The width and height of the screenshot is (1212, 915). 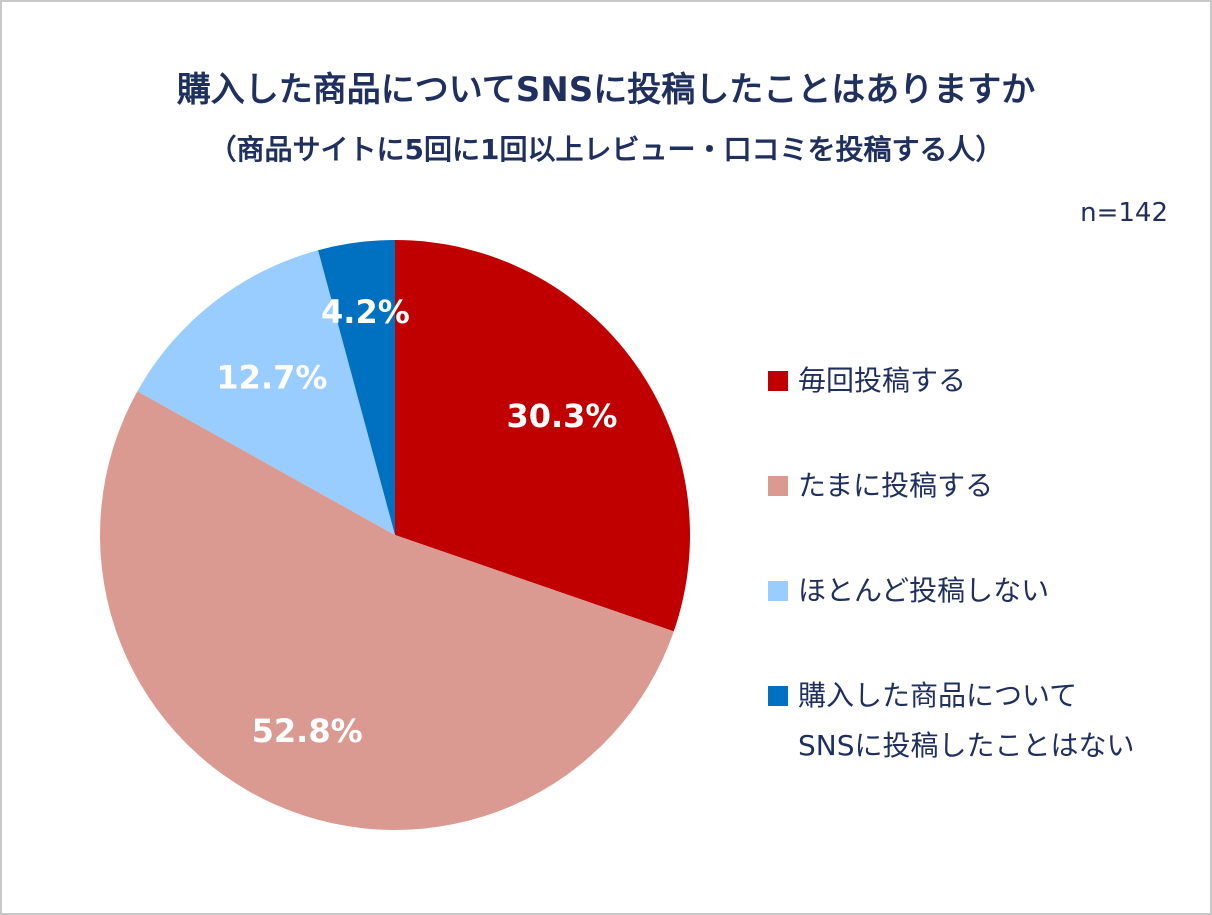 What do you see at coordinates (606, 149) in the screenshot?
I see `chart-subtitle: （商品サイトに5回に1回以上レビュー・口コミを投稿する人）` at bounding box center [606, 149].